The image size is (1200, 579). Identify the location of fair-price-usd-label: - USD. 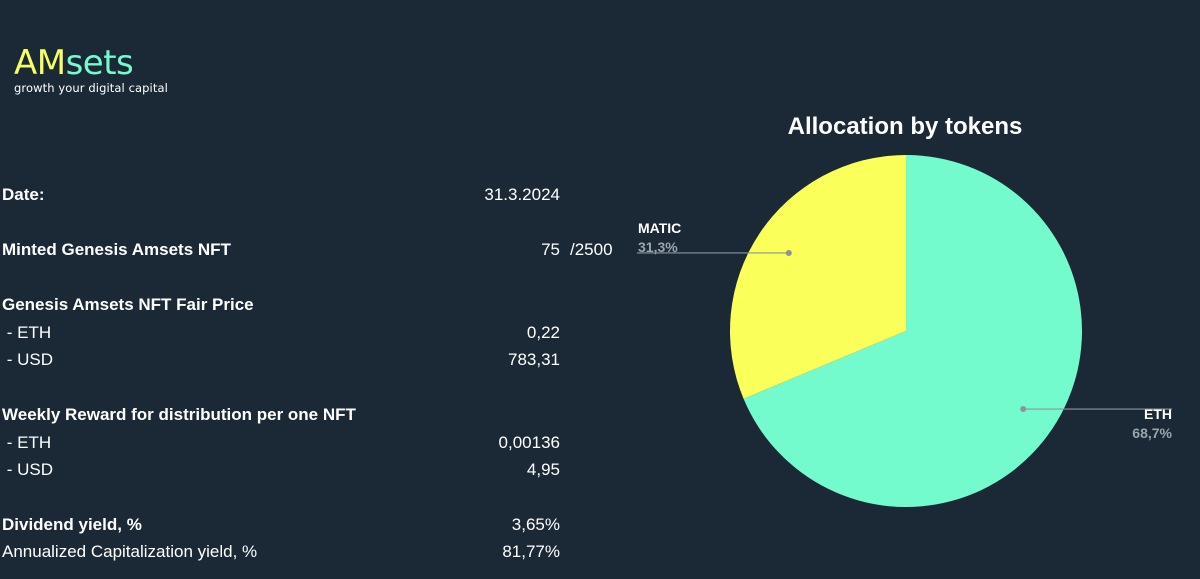
(27, 359).